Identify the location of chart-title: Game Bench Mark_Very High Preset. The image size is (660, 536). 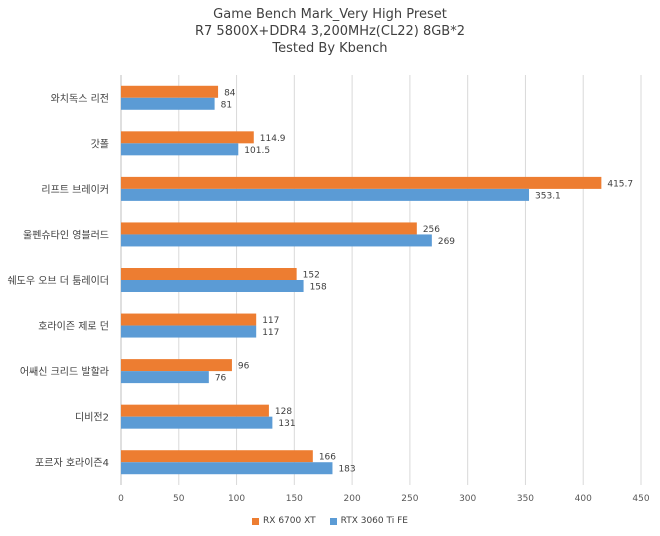
(330, 14).